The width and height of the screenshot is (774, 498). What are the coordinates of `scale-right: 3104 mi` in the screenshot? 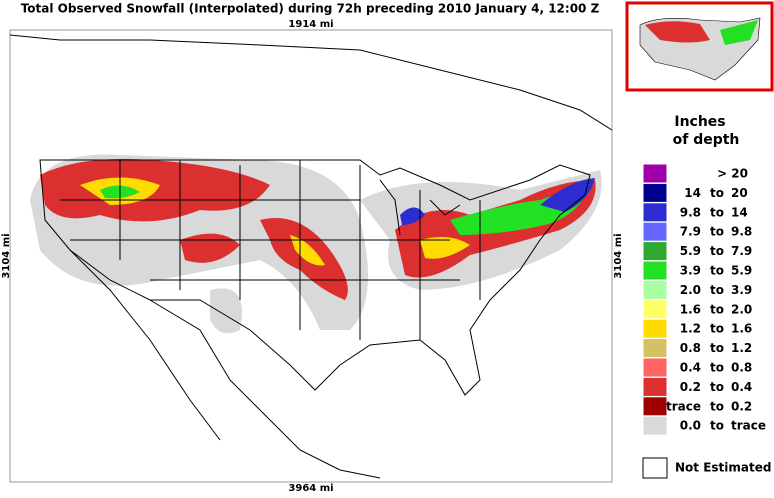 It's located at (618, 255).